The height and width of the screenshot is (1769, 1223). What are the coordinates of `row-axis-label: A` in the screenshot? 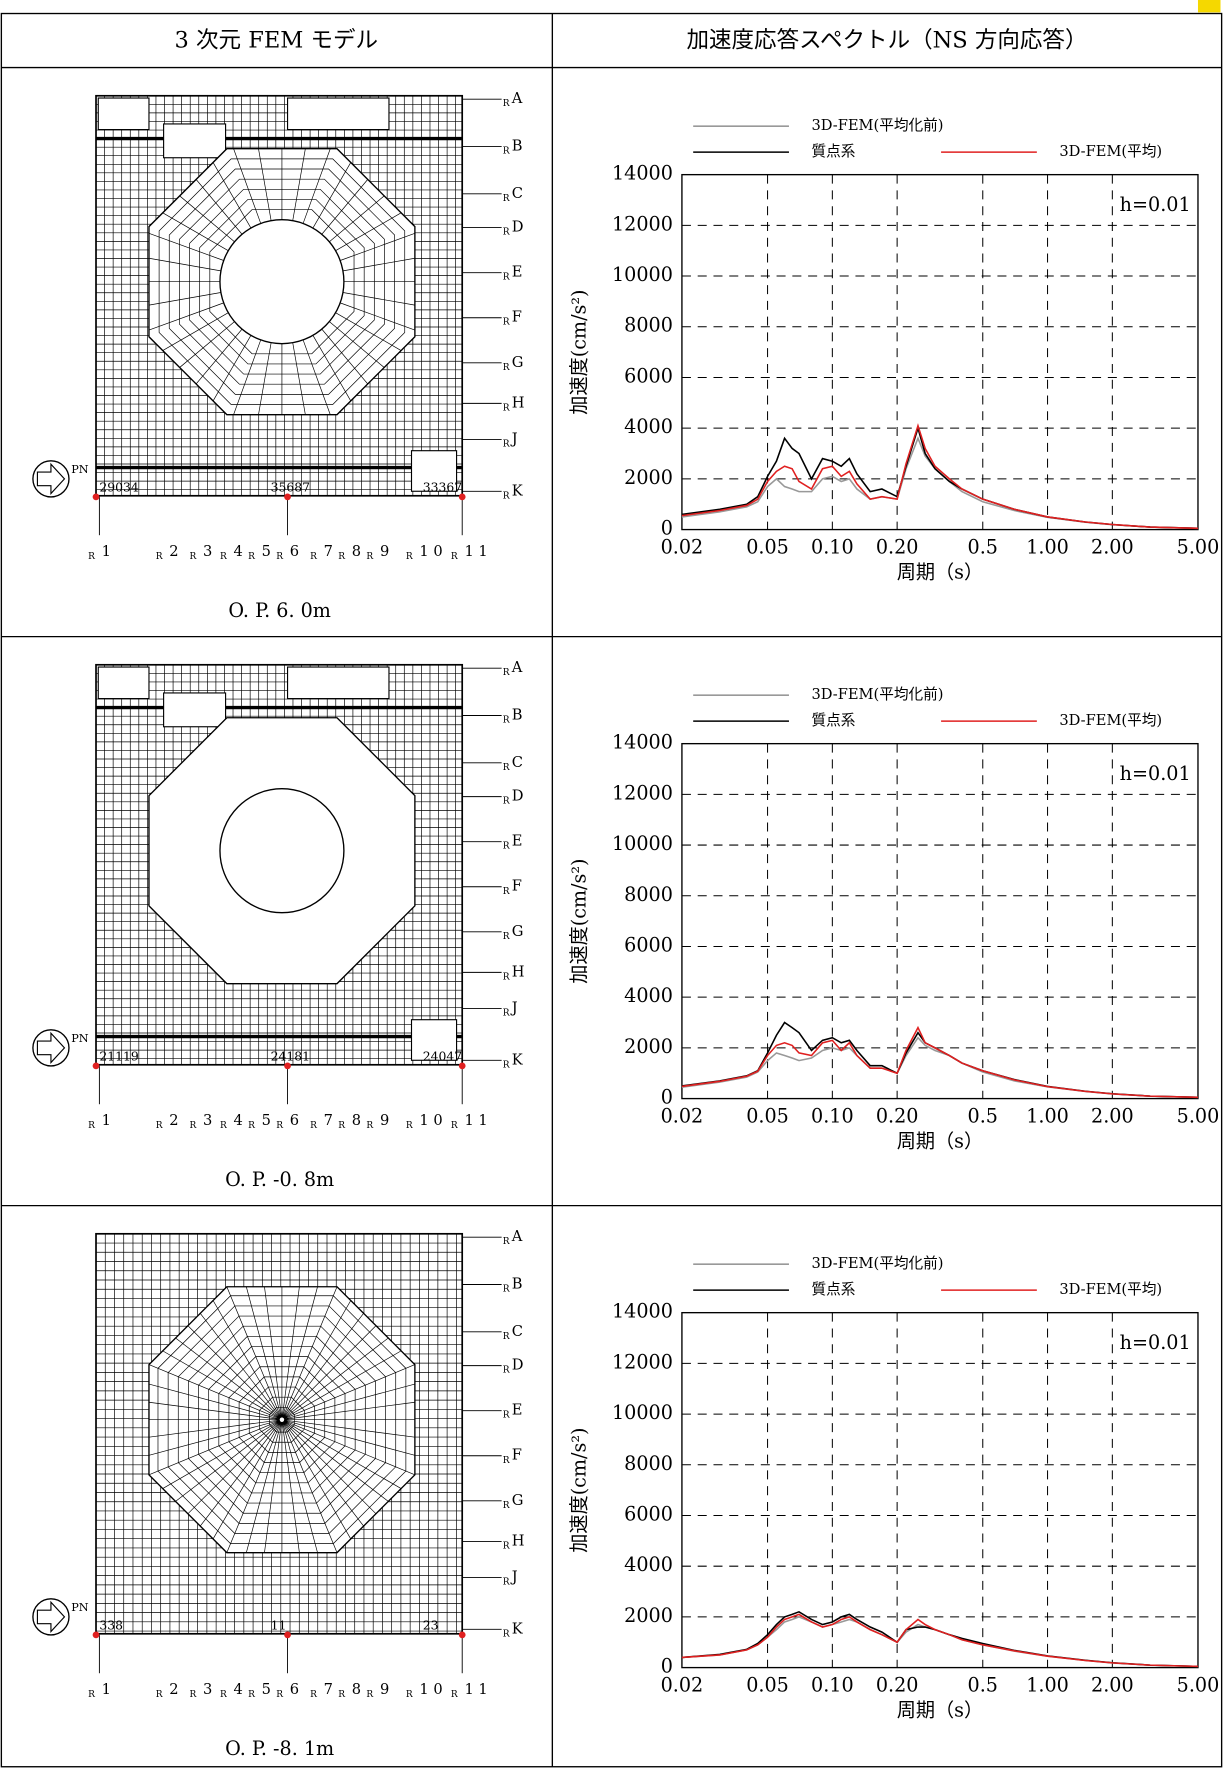 It's located at (517, 98).